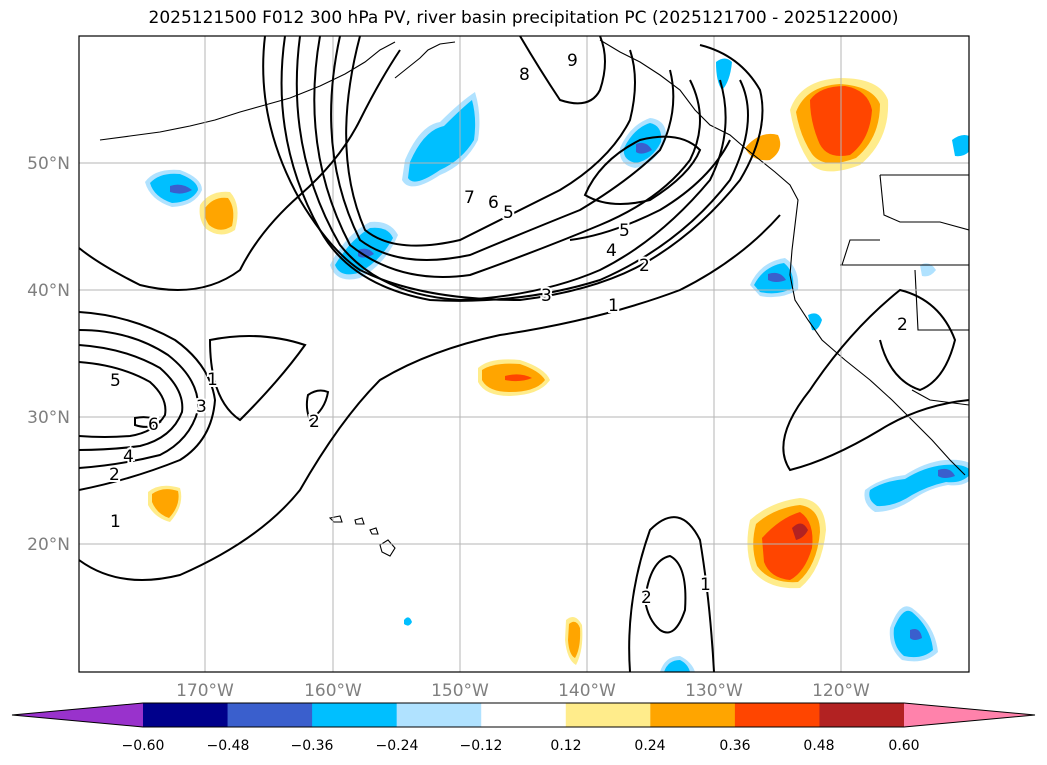 The image size is (1047, 765). What do you see at coordinates (481, 746) in the screenshot?
I see `colorbar-tick-label: −0.12` at bounding box center [481, 746].